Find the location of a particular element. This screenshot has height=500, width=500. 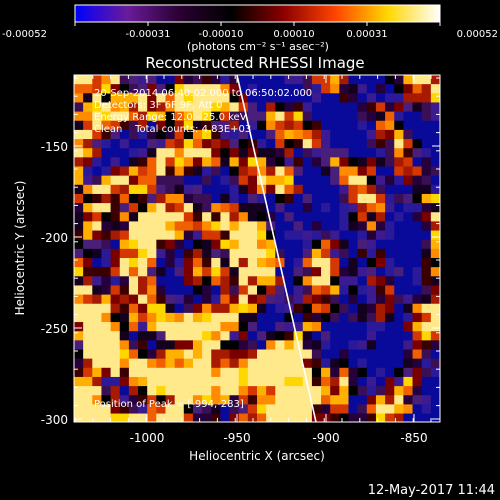

y-tick-label: -300 is located at coordinates (54, 420).